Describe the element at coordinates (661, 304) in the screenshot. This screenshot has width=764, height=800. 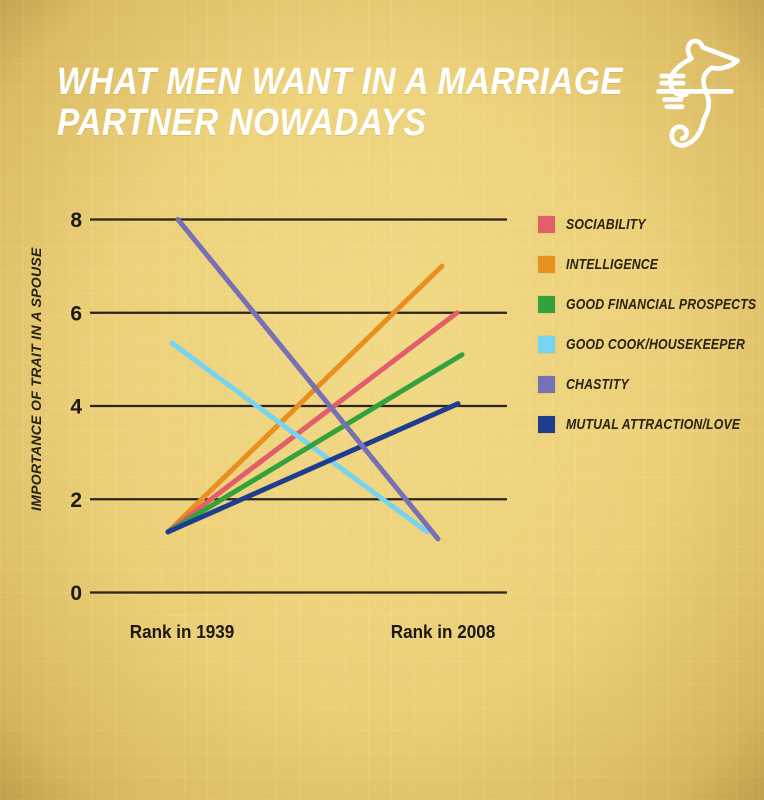
I see `legend-label-good-financial-prospects: GOOD FINANCIAL PROSPECTS` at that location.